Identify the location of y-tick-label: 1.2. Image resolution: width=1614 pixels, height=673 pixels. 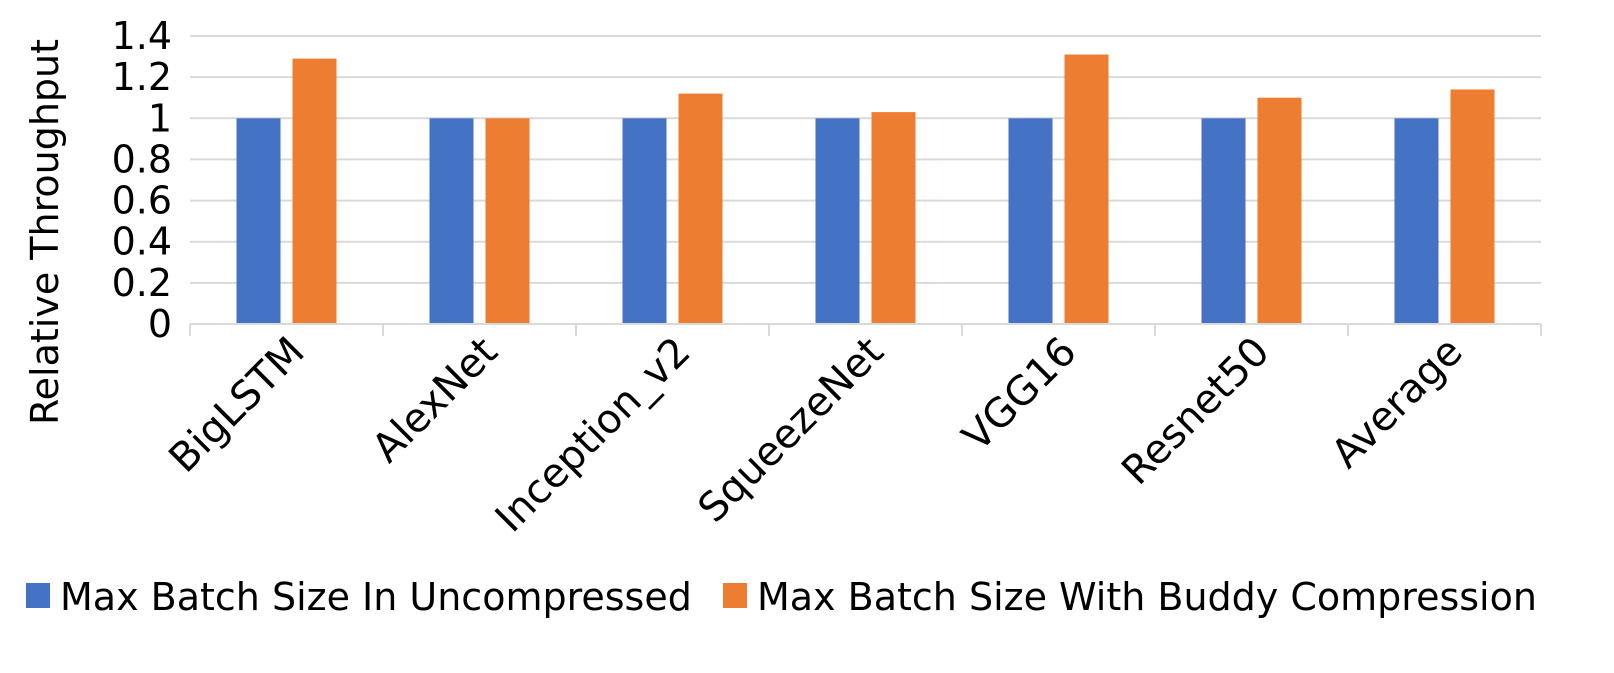
(142, 77).